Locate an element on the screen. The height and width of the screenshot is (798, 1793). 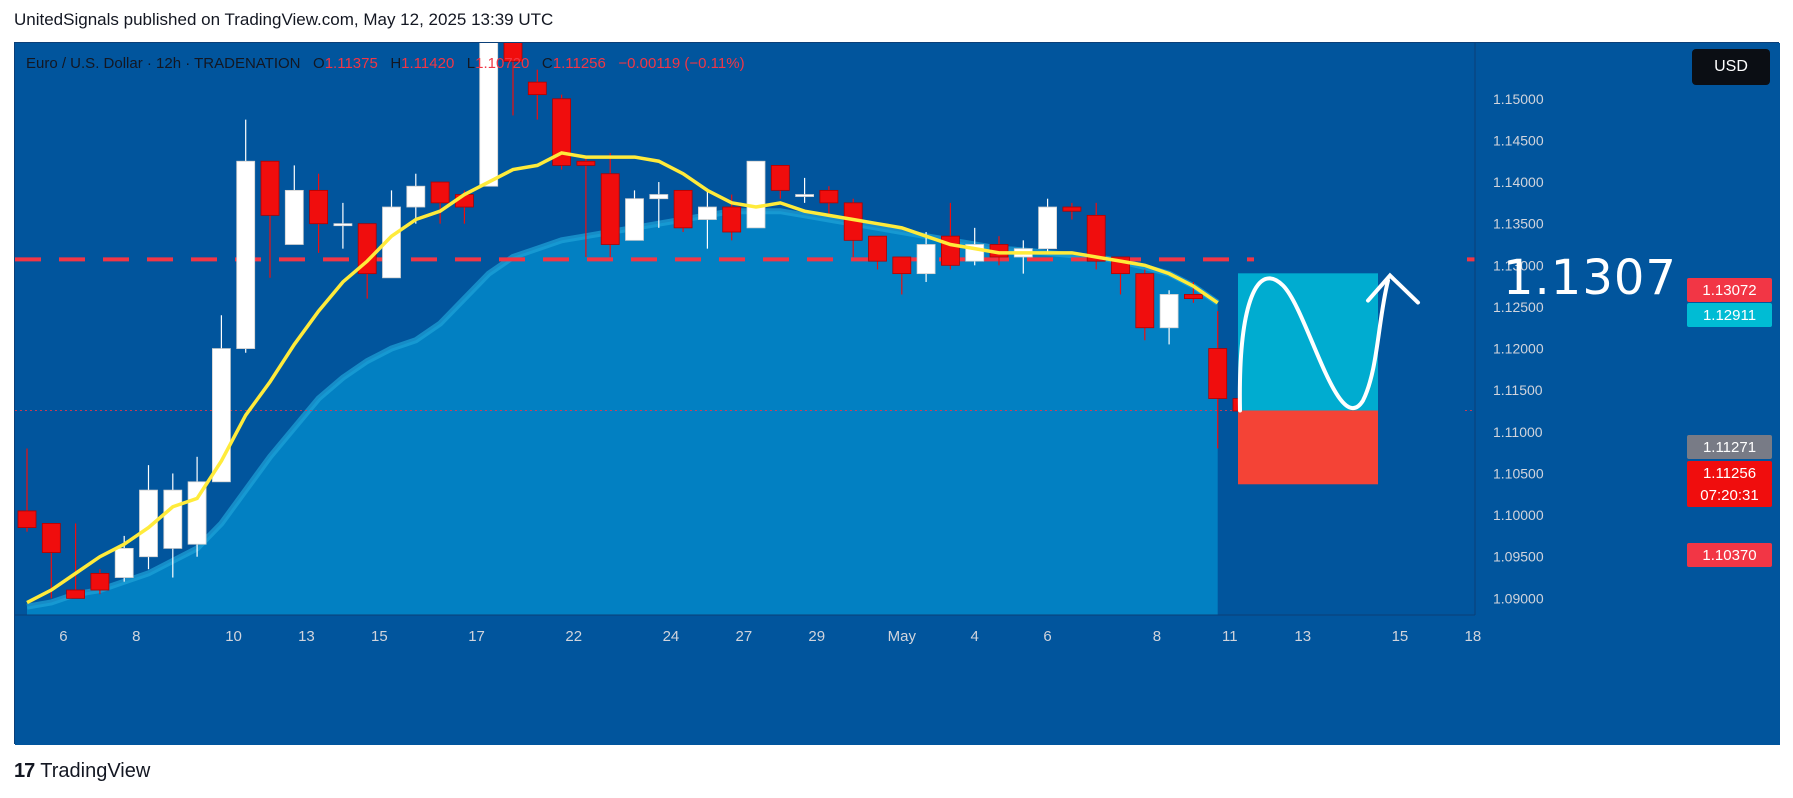
profit-zone is located at coordinates (1308, 342).